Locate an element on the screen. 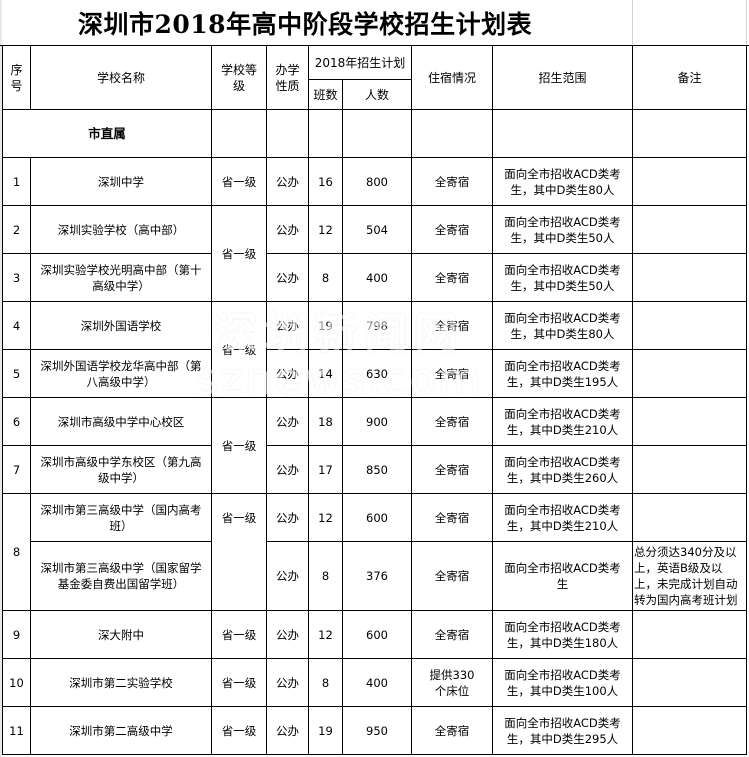 The height and width of the screenshot is (757, 749). header-classes: 班数 is located at coordinates (325, 94).